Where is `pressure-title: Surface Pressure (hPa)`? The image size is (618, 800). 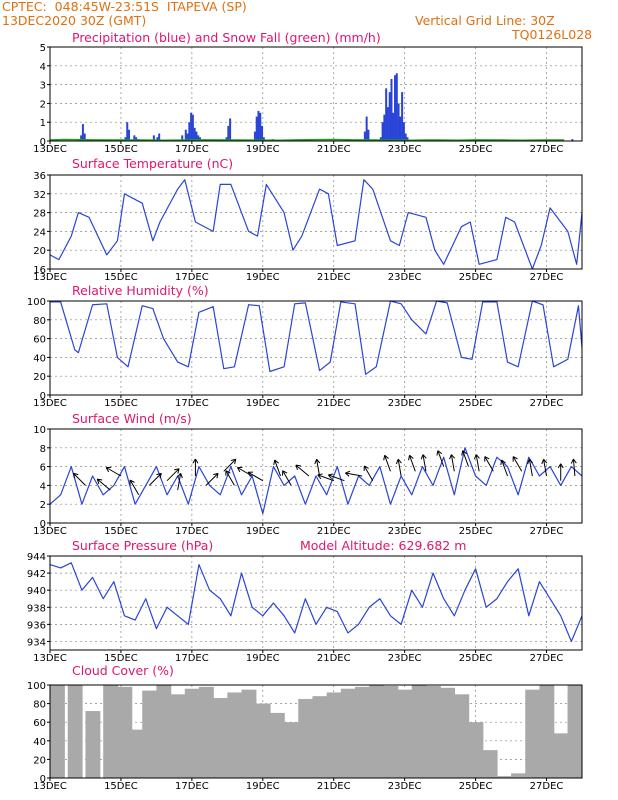
pressure-title: Surface Pressure (hPa) is located at coordinates (142, 545).